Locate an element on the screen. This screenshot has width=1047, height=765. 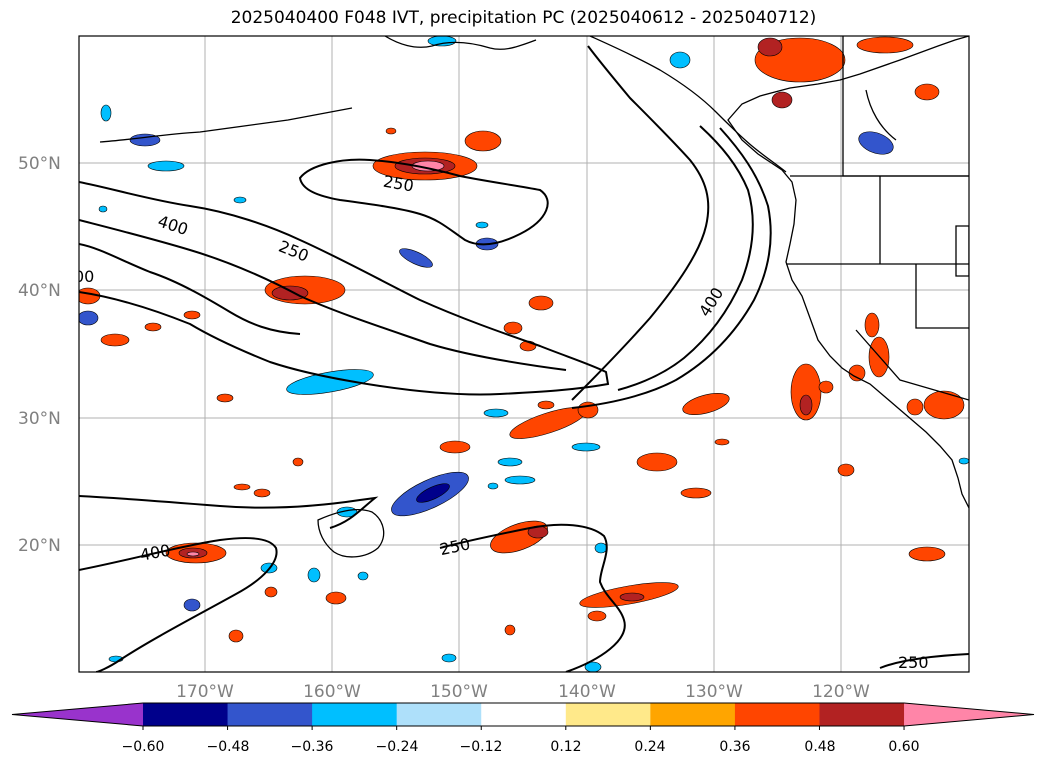
colorbar-tick-label: −0.60 is located at coordinates (143, 747).